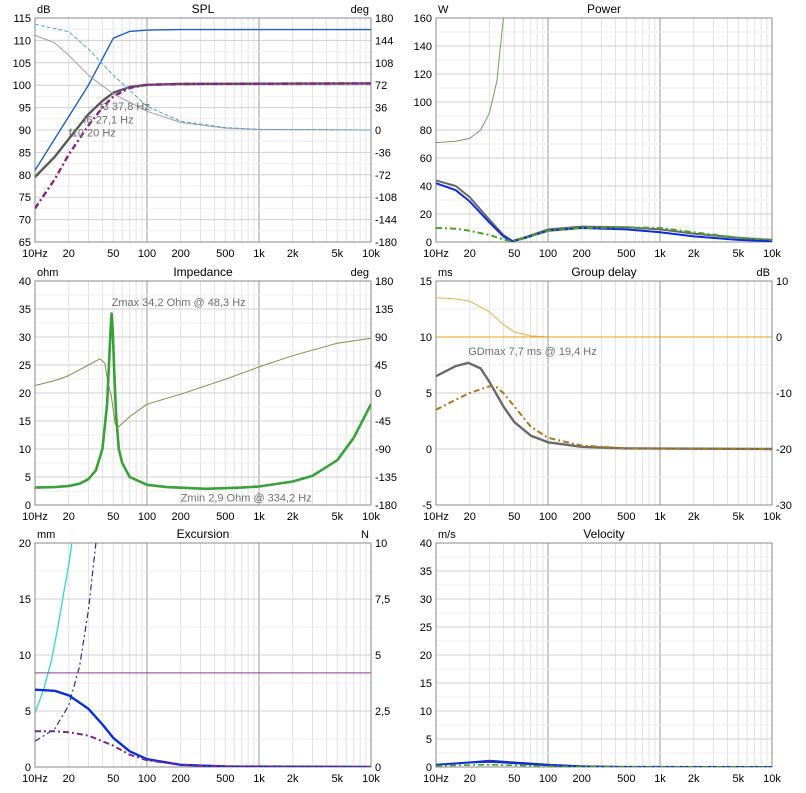 The width and height of the screenshot is (806, 793). I want to click on right-tick-label: 45, so click(381, 366).